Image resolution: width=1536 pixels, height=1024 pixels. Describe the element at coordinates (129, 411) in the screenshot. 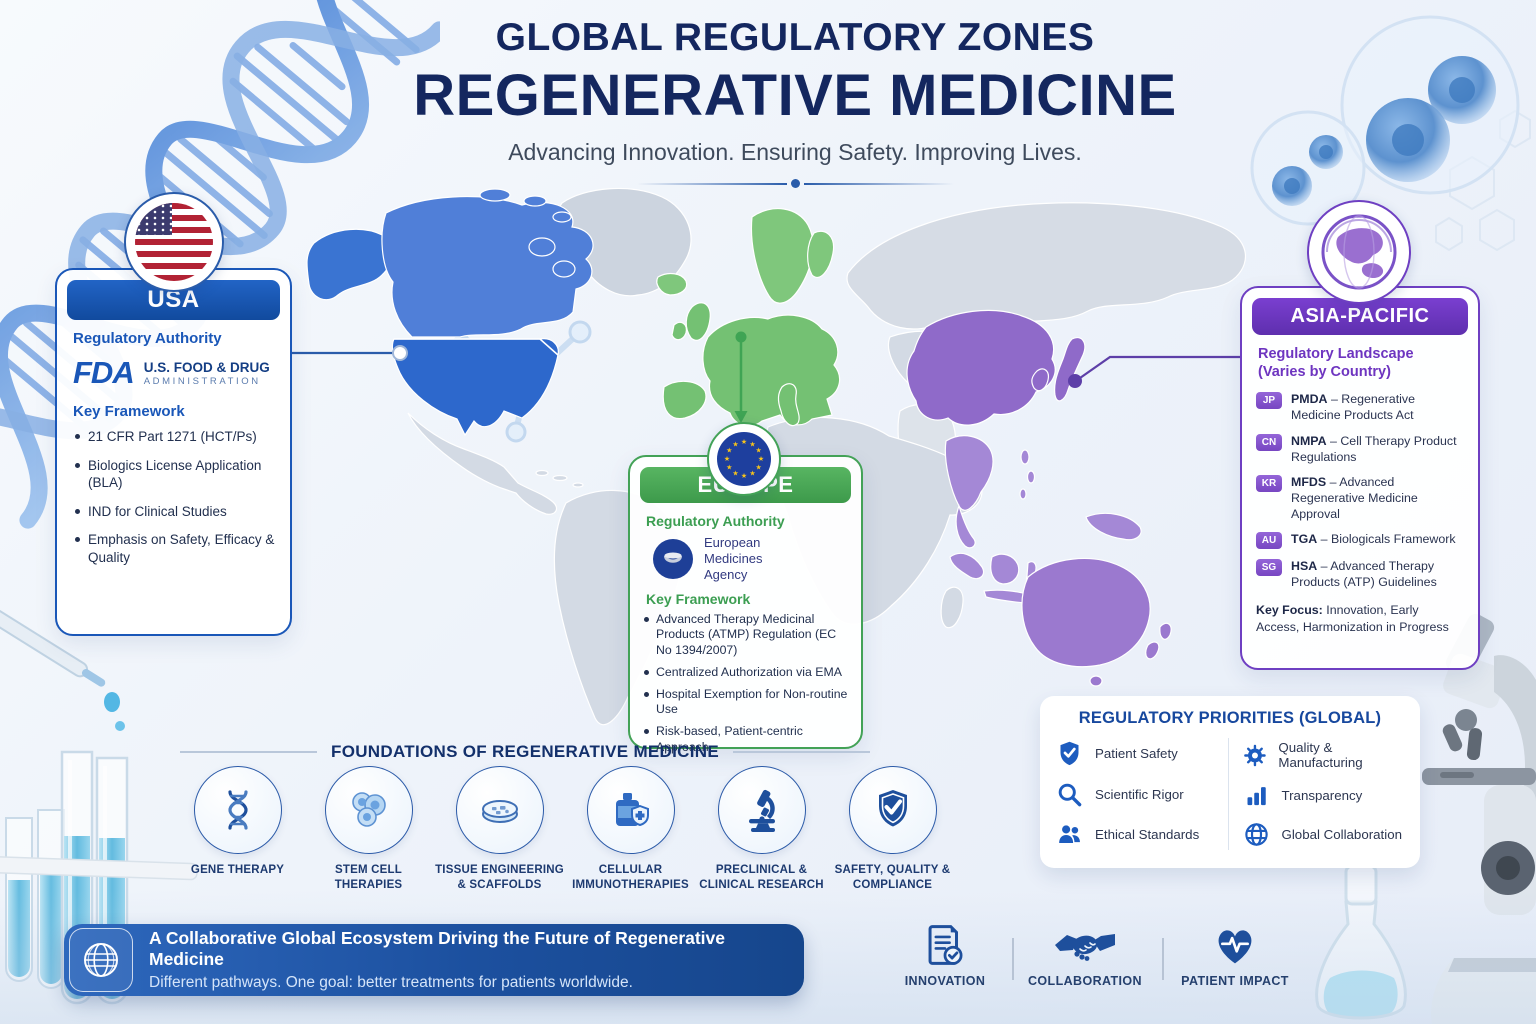

I see `usa-framework-label: Key Framework` at that location.